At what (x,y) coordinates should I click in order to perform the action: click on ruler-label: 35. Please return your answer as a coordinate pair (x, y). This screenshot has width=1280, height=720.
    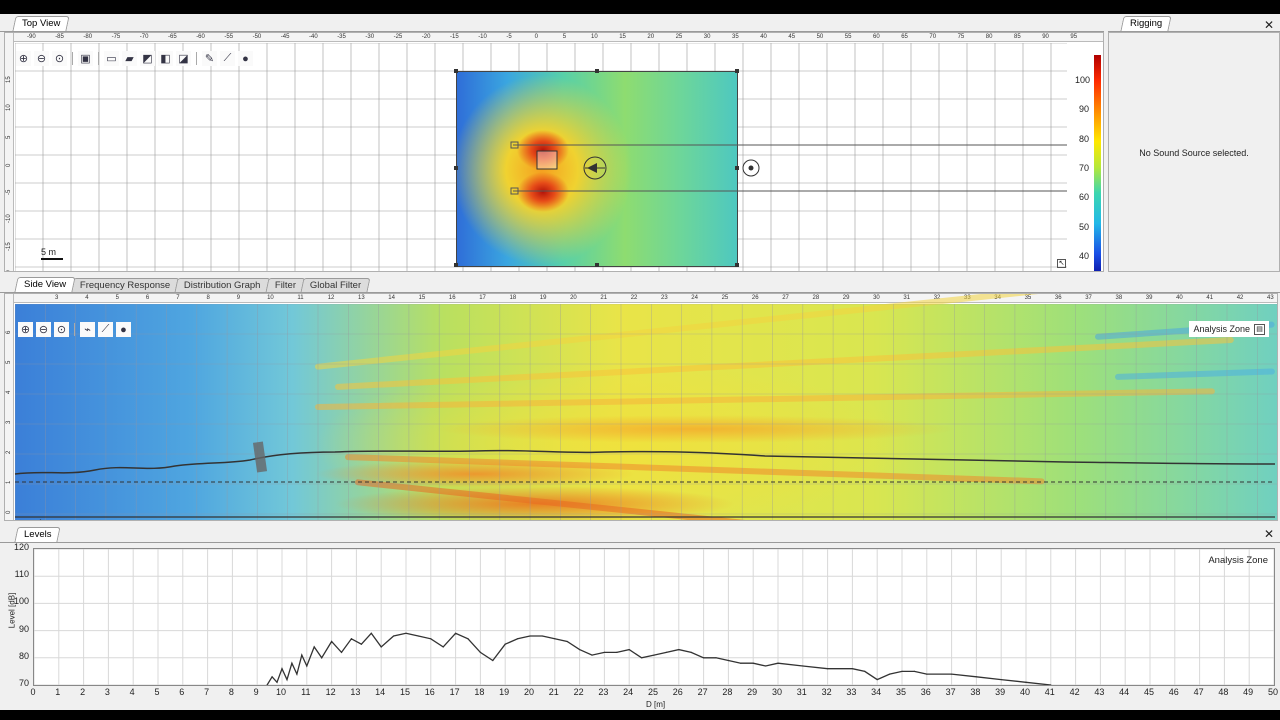
    Looking at the image, I should click on (735, 37).